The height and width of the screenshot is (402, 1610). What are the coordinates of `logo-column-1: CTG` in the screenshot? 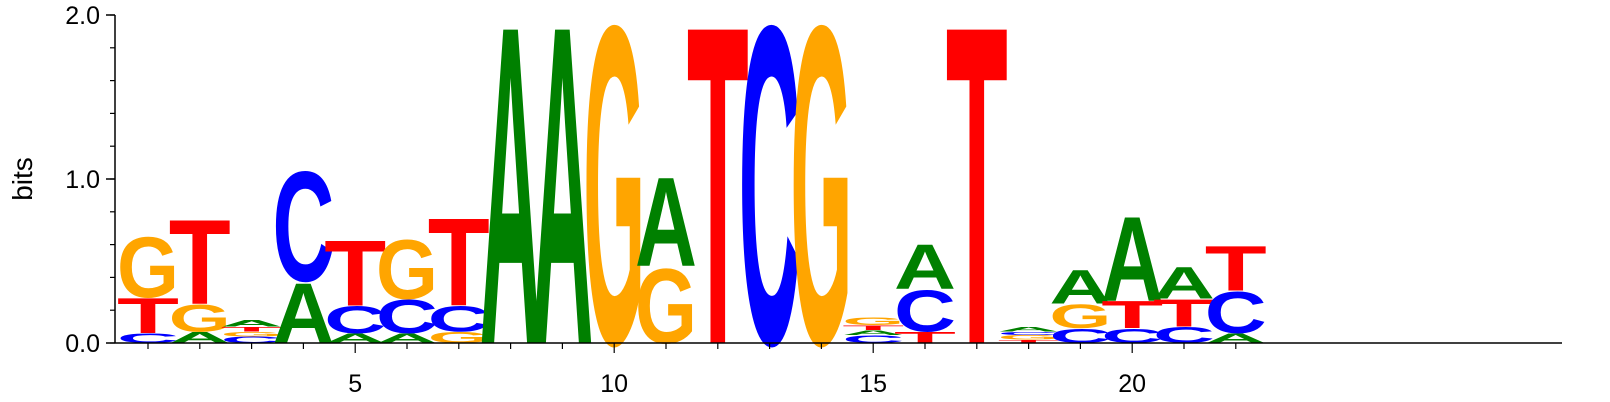 It's located at (148, 282).